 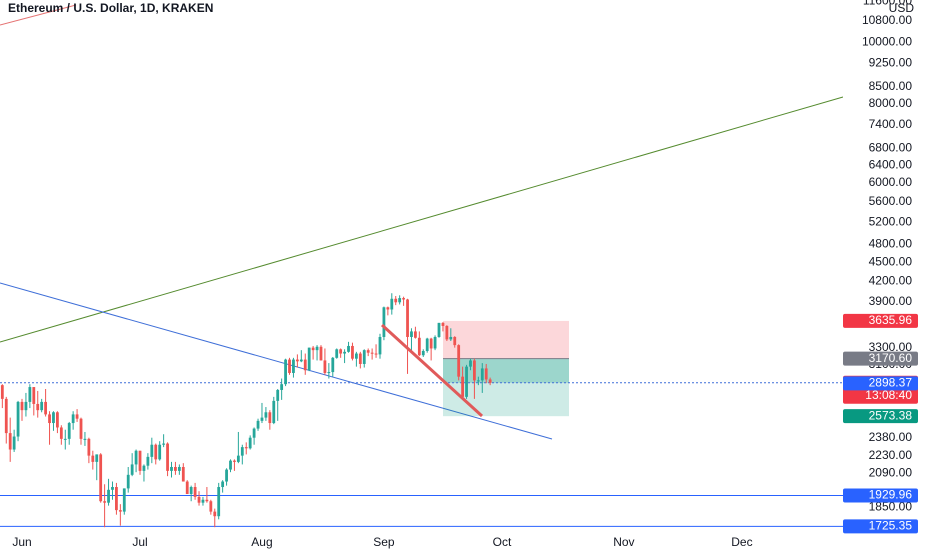 I want to click on y-tick-label: 10000.00, so click(x=887, y=41).